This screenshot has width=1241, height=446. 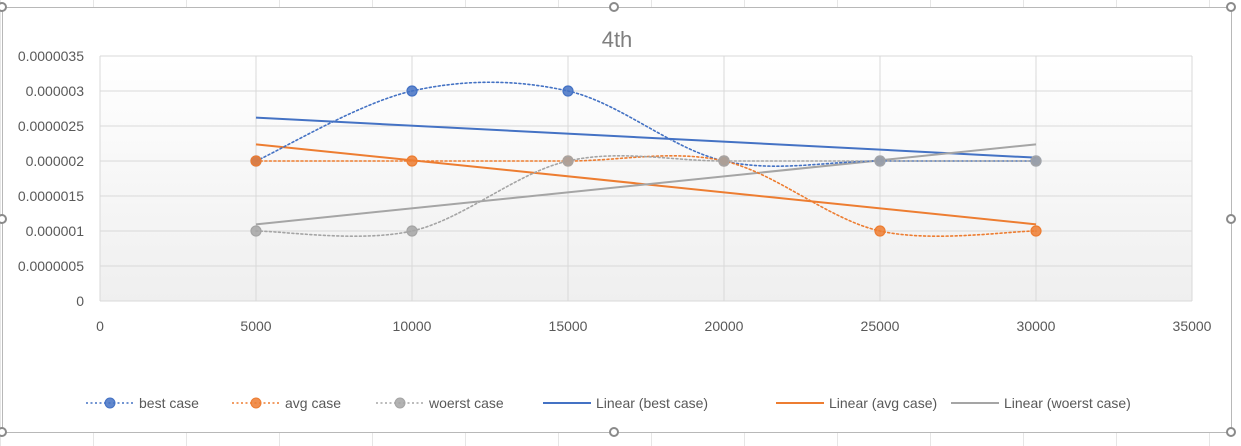 I want to click on chart-title: 4th, so click(x=617, y=39).